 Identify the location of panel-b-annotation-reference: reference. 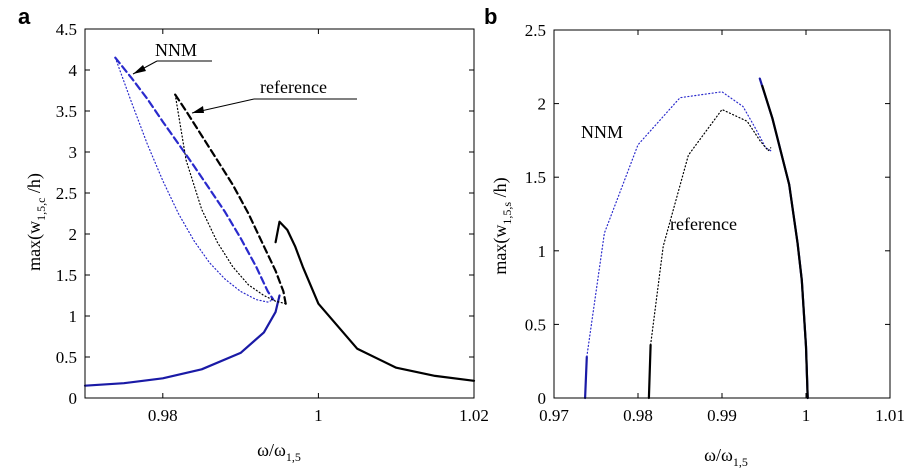
(703, 224).